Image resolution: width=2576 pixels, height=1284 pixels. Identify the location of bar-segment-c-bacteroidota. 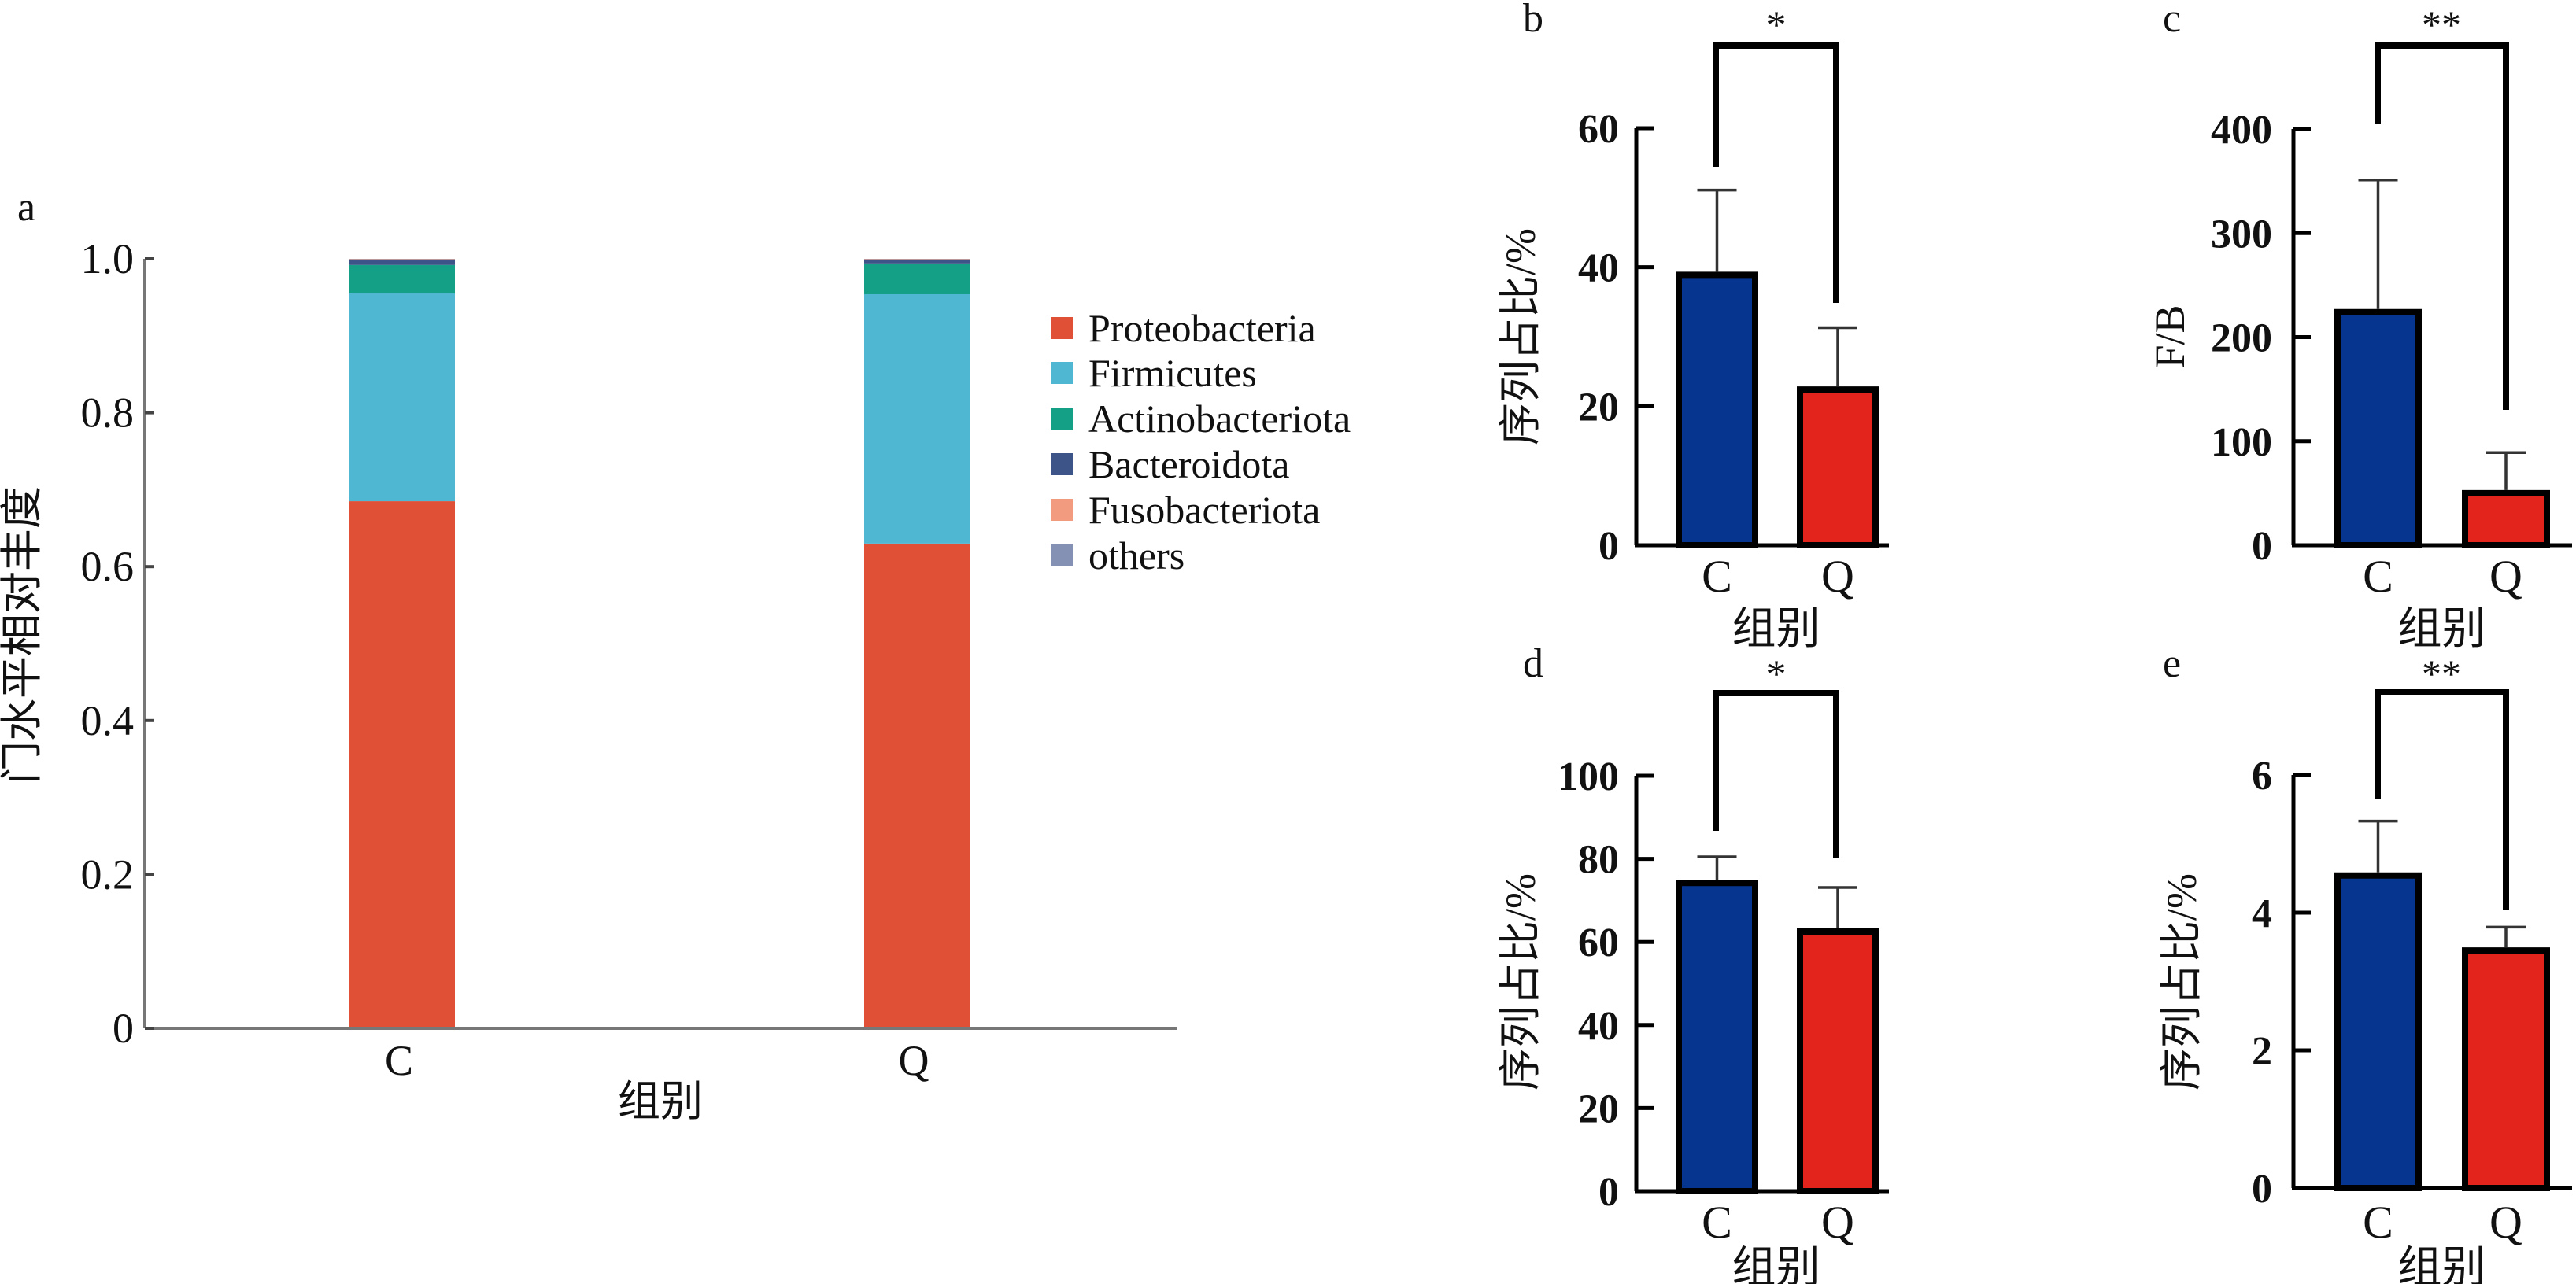
(402, 262).